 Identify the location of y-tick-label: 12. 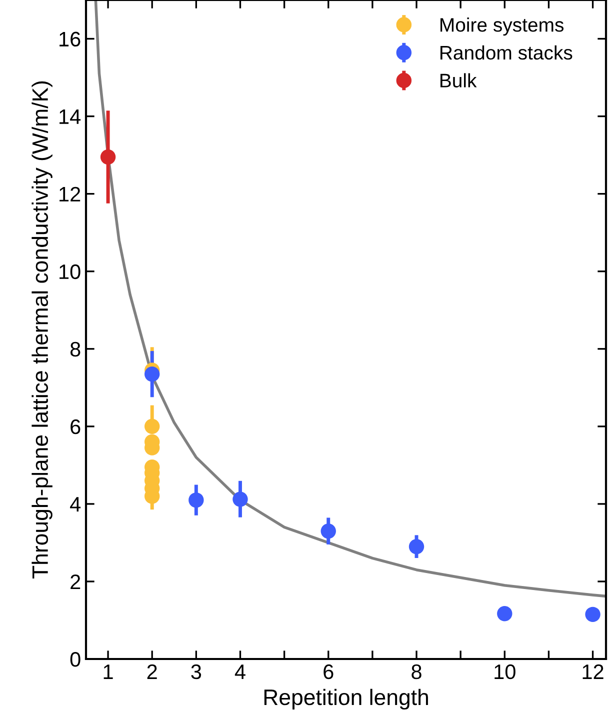
(70, 194).